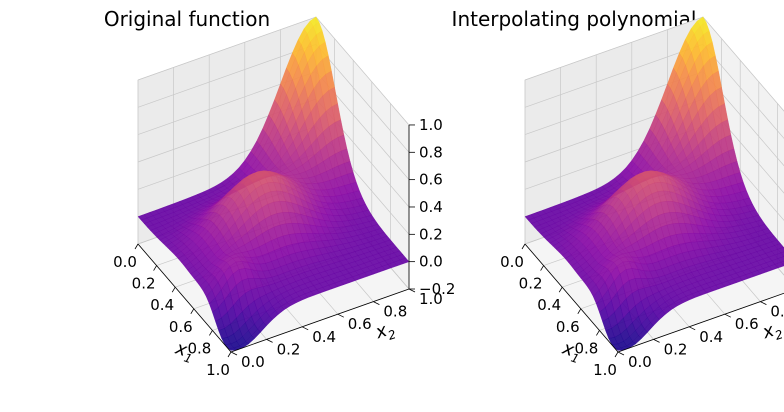  What do you see at coordinates (187, 19) in the screenshot?
I see `panel-title: Original function` at bounding box center [187, 19].